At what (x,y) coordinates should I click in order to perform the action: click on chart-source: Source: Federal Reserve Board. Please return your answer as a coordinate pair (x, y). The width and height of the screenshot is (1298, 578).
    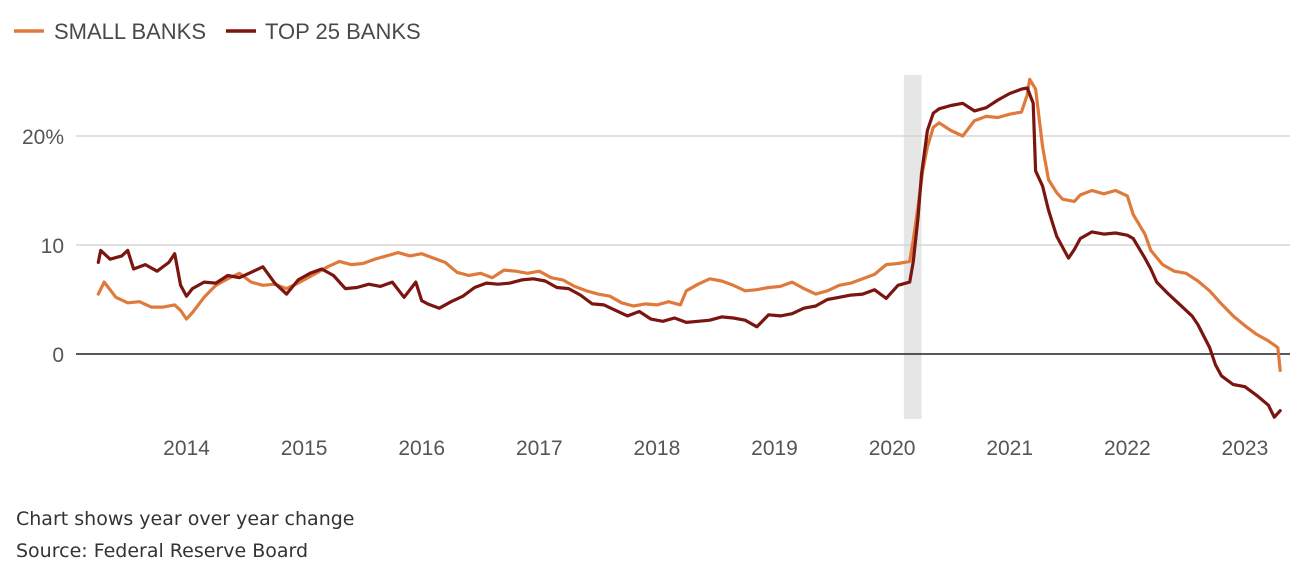
    Looking at the image, I should click on (162, 551).